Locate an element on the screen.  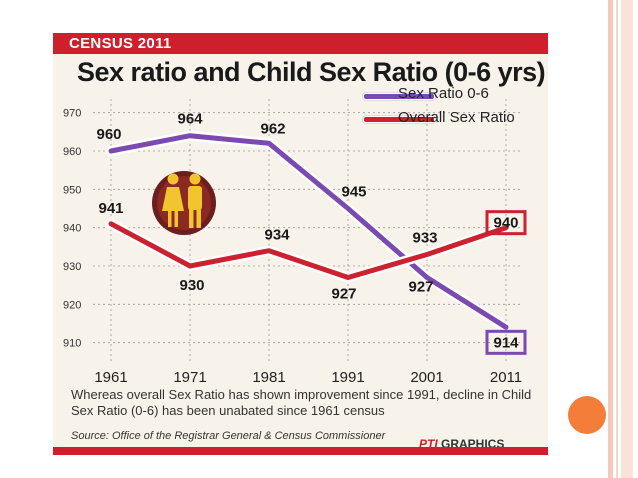
couple-icon is located at coordinates (184, 203).